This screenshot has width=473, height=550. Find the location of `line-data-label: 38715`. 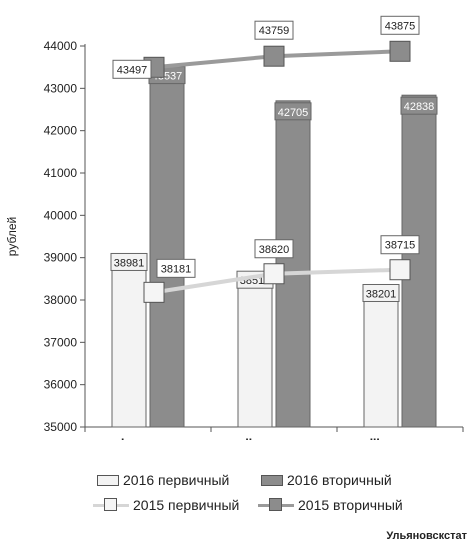

line-data-label: 38715 is located at coordinates (400, 246).